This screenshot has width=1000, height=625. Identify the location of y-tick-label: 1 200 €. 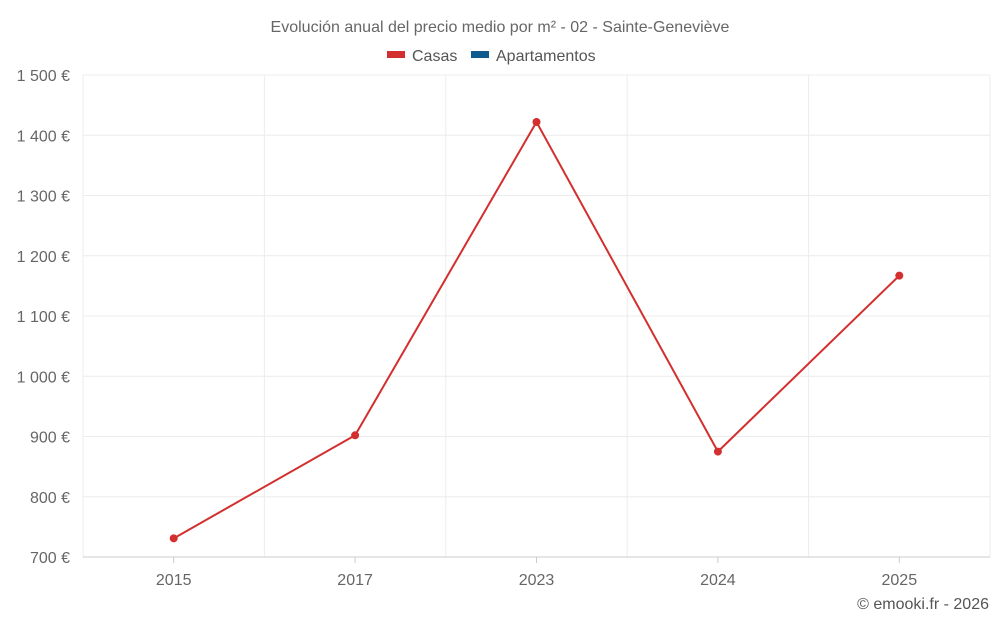
(43, 257).